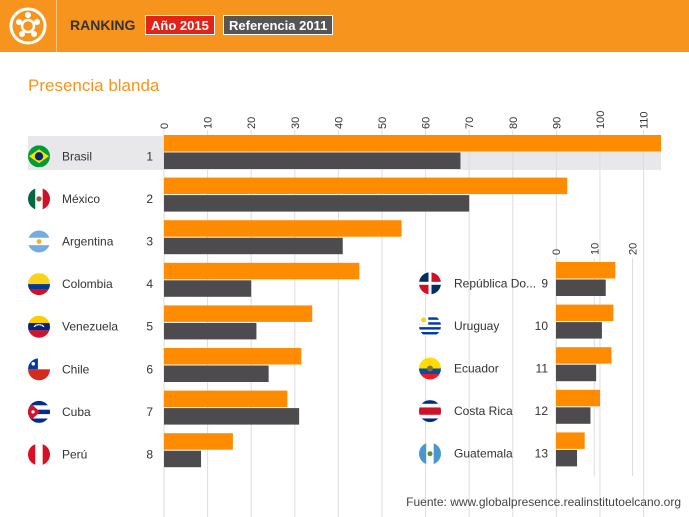  I want to click on x-tick-label: 40, so click(339, 123).